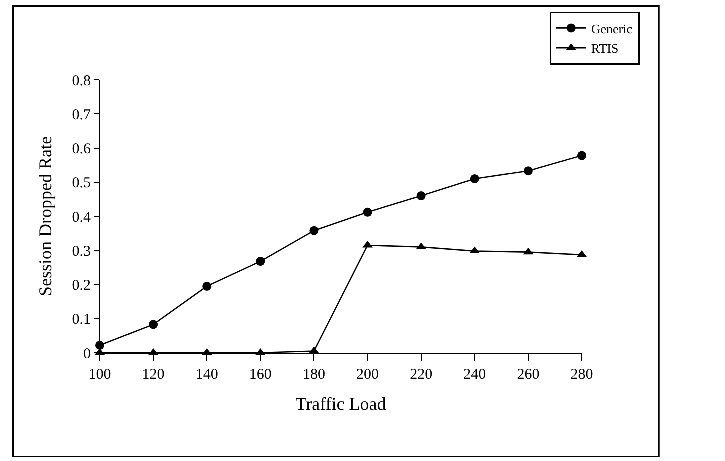  What do you see at coordinates (612, 28) in the screenshot?
I see `legend-label: Generic` at bounding box center [612, 28].